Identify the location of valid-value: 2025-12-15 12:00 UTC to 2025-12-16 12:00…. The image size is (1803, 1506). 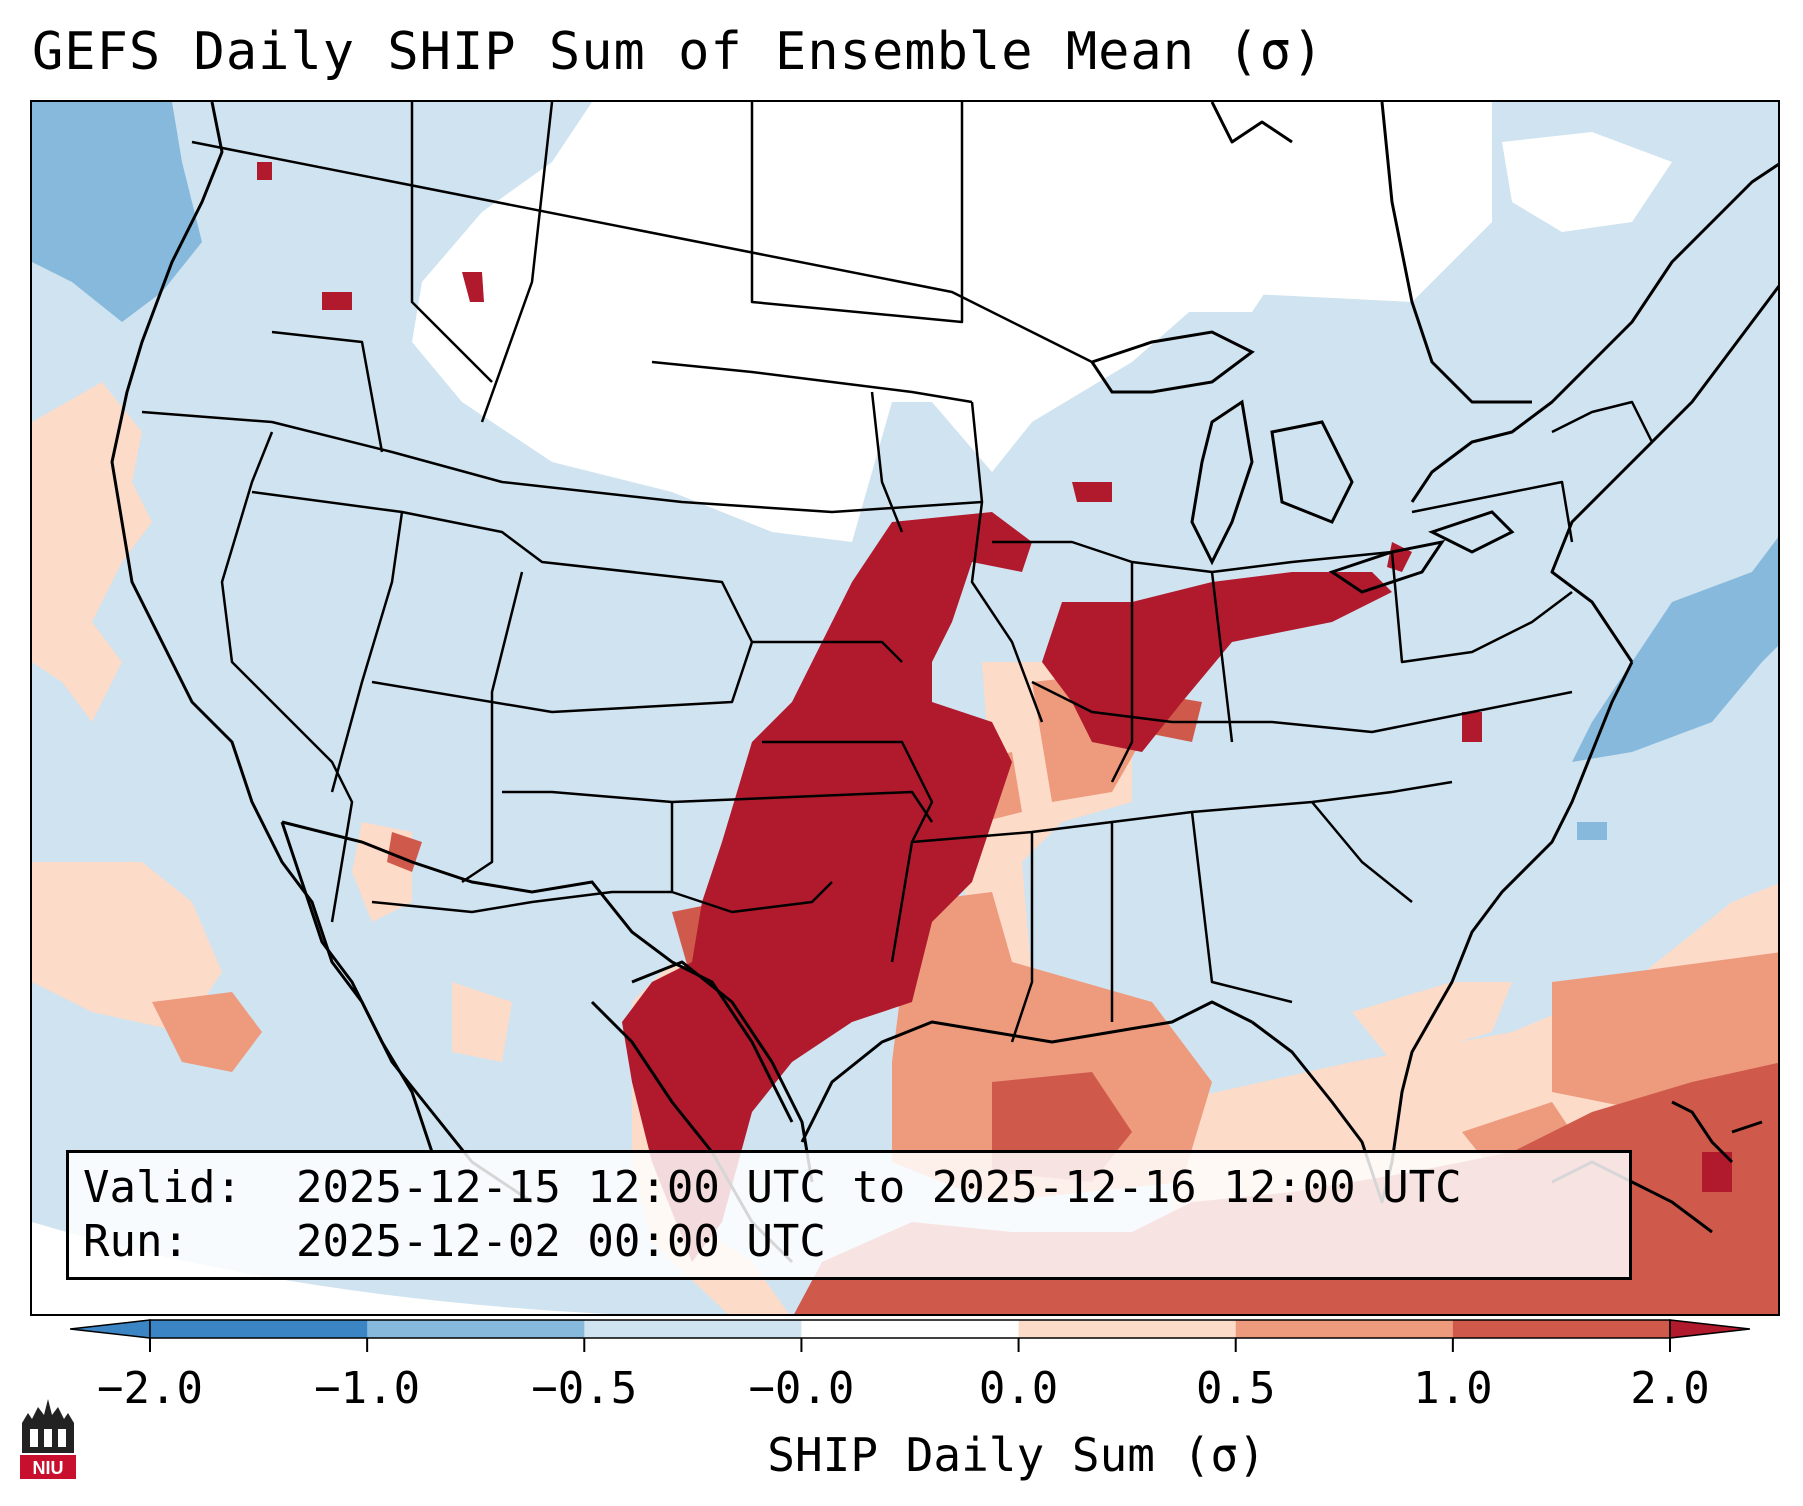
(879, 1187).